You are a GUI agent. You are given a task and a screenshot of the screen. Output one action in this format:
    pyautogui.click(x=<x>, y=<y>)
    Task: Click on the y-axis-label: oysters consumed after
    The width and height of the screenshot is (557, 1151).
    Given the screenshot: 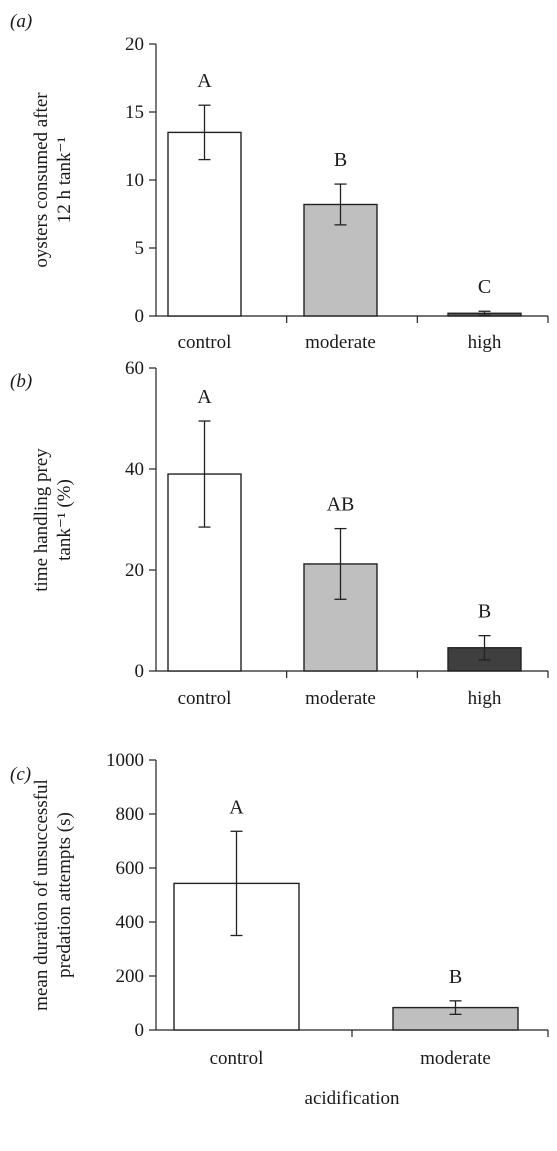 What is the action you would take?
    pyautogui.click(x=41, y=180)
    